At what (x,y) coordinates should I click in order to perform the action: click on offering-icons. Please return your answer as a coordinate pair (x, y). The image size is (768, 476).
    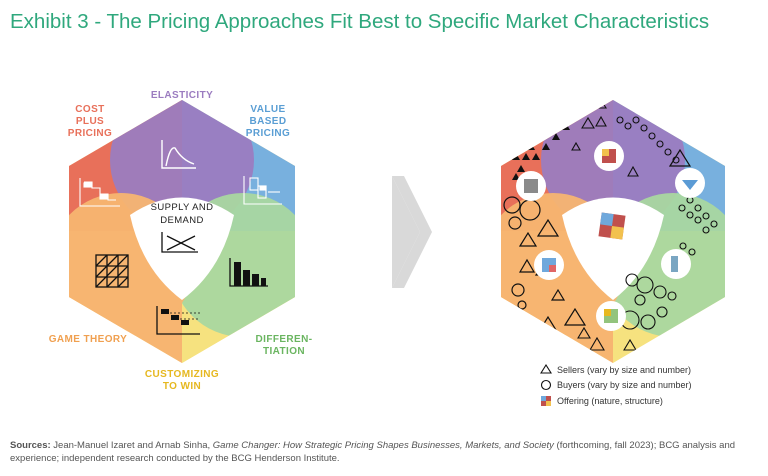
    Looking at the image, I should click on (610, 236).